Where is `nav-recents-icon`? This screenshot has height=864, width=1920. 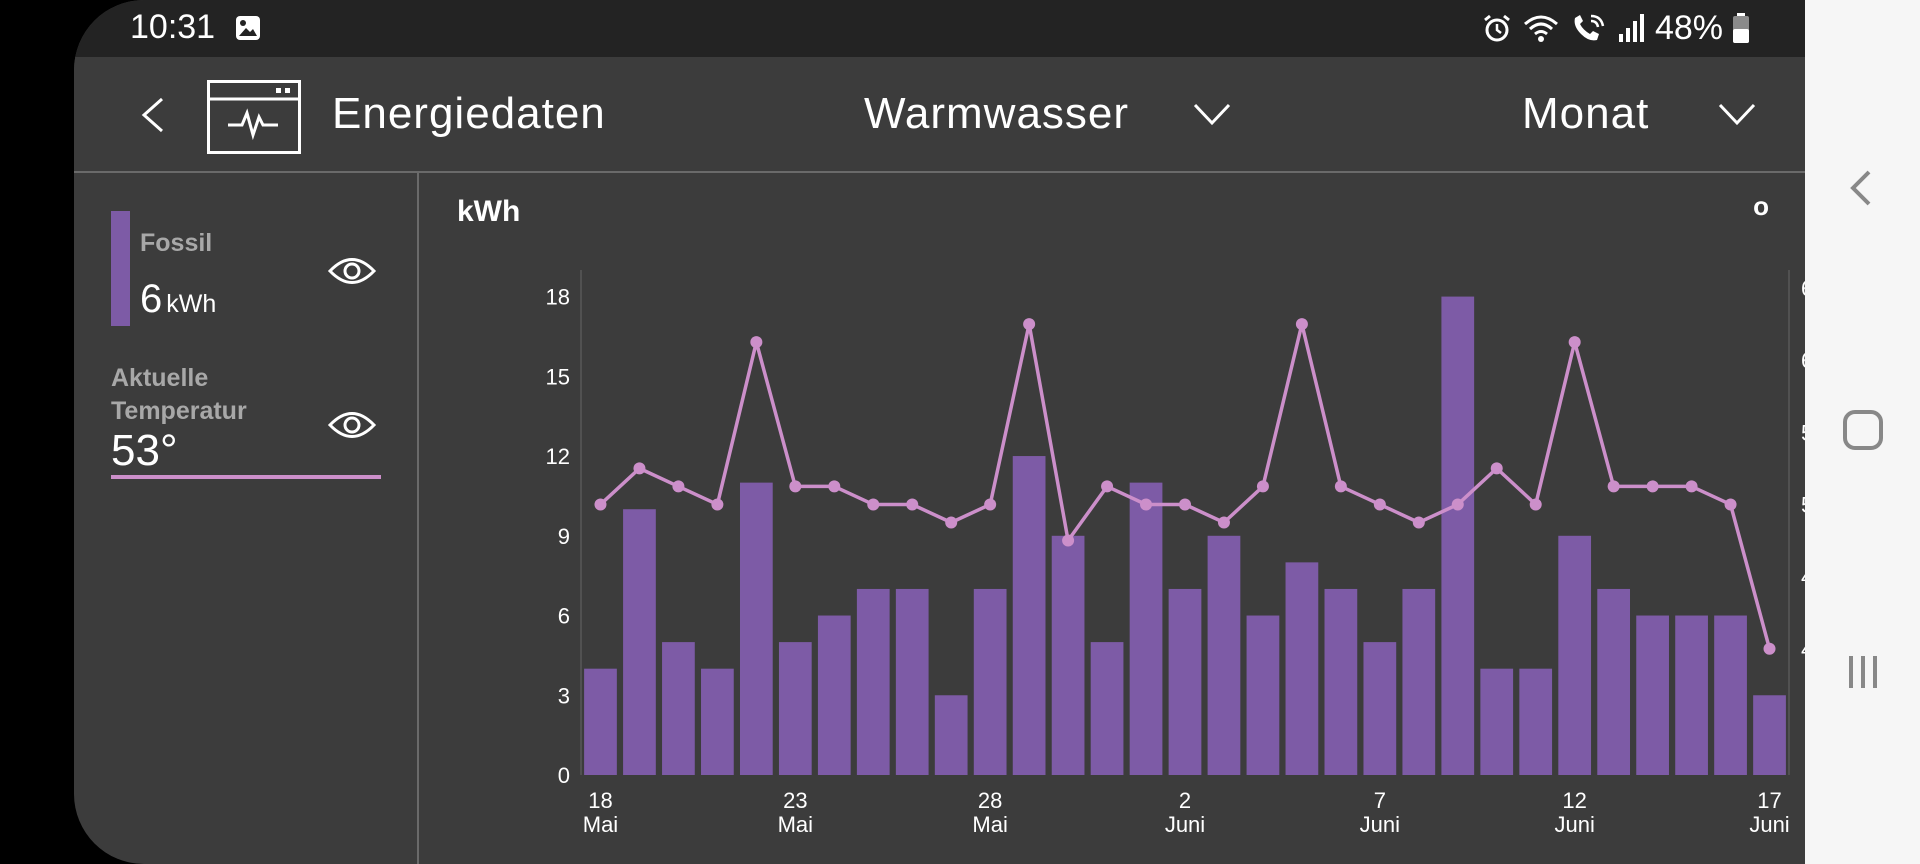 nav-recents-icon is located at coordinates (1863, 672).